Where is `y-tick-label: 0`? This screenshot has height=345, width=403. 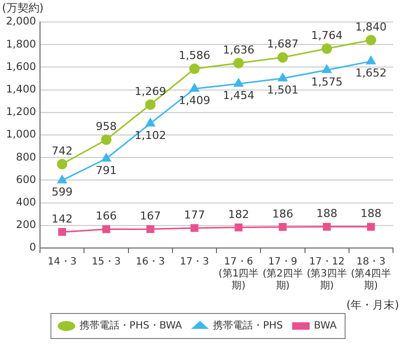 y-tick-label: 0 is located at coordinates (32, 248).